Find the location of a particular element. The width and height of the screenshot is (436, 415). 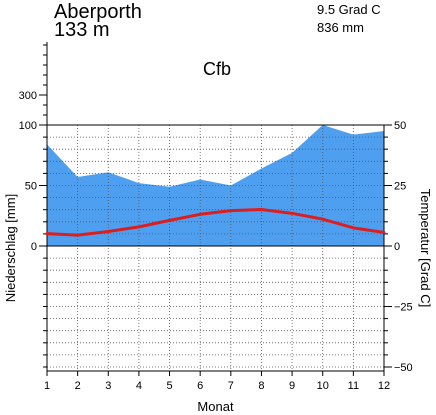

precip-tick-label: 50 is located at coordinates (31, 187).